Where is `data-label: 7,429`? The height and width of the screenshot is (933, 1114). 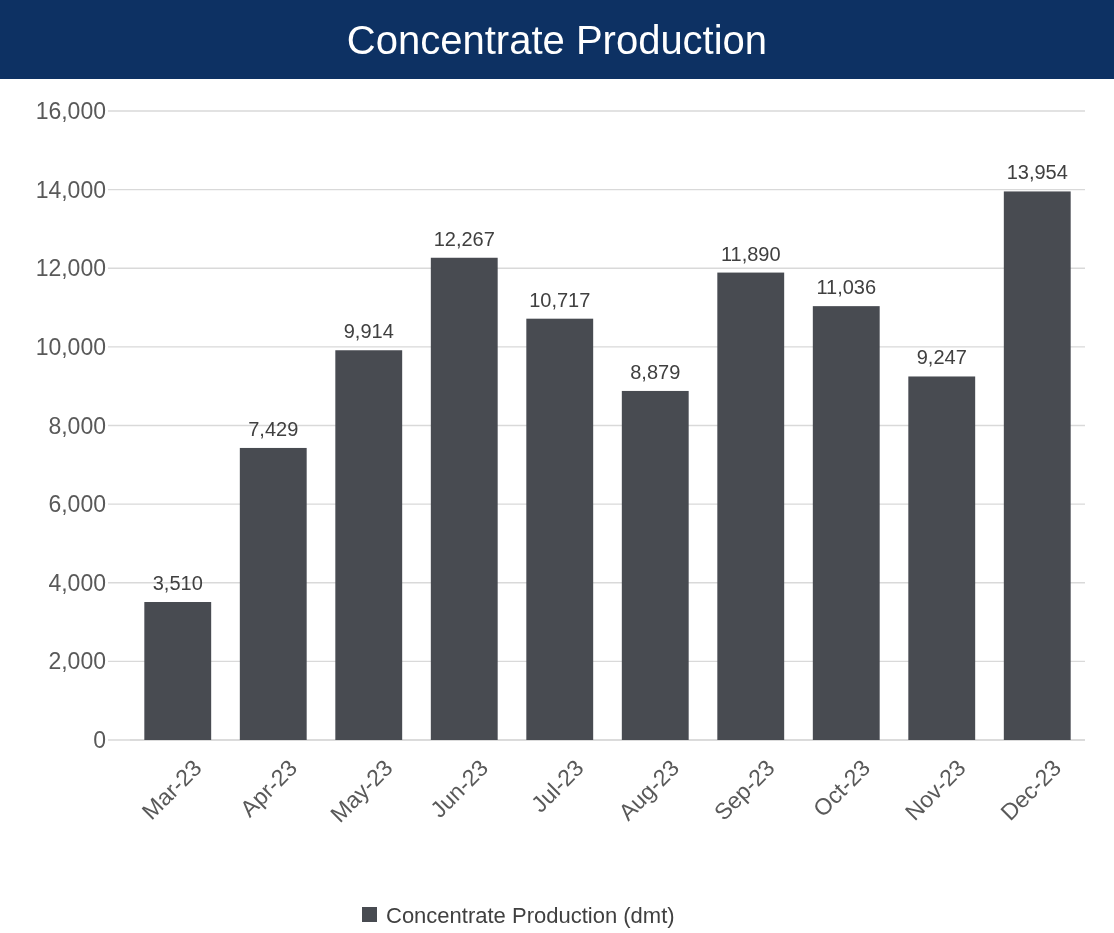 data-label: 7,429 is located at coordinates (273, 428).